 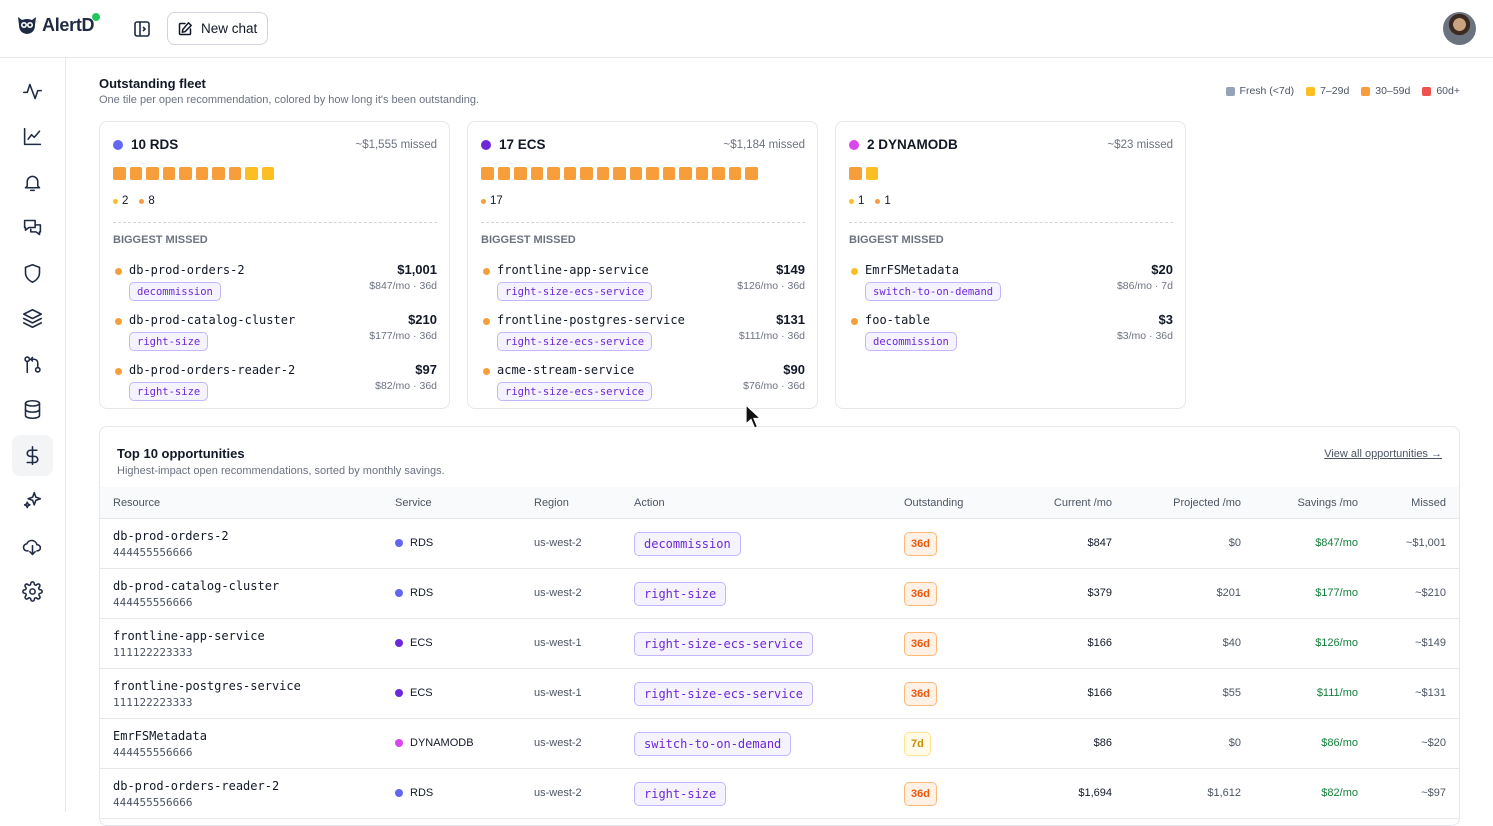 I want to click on column-header: Resource, so click(x=137, y=503).